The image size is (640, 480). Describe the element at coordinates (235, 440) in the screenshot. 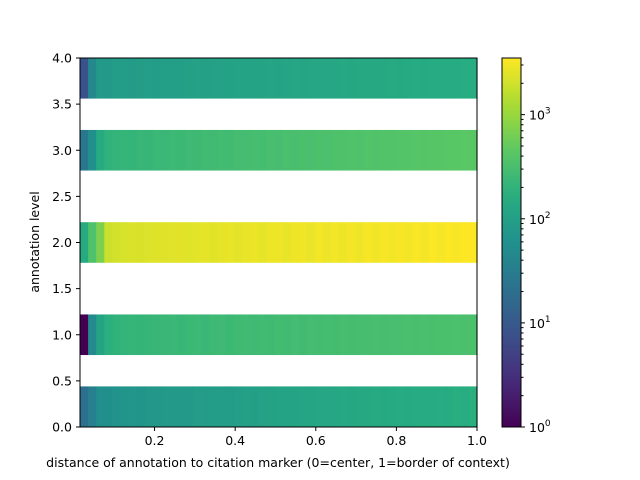

I see `x-tick-label: 0.4` at that location.